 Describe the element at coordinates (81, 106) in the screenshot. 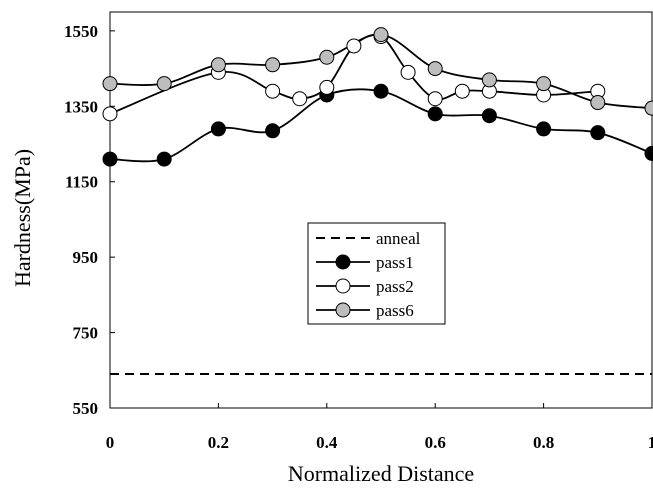

I see `y-tick-label: 1350` at that location.